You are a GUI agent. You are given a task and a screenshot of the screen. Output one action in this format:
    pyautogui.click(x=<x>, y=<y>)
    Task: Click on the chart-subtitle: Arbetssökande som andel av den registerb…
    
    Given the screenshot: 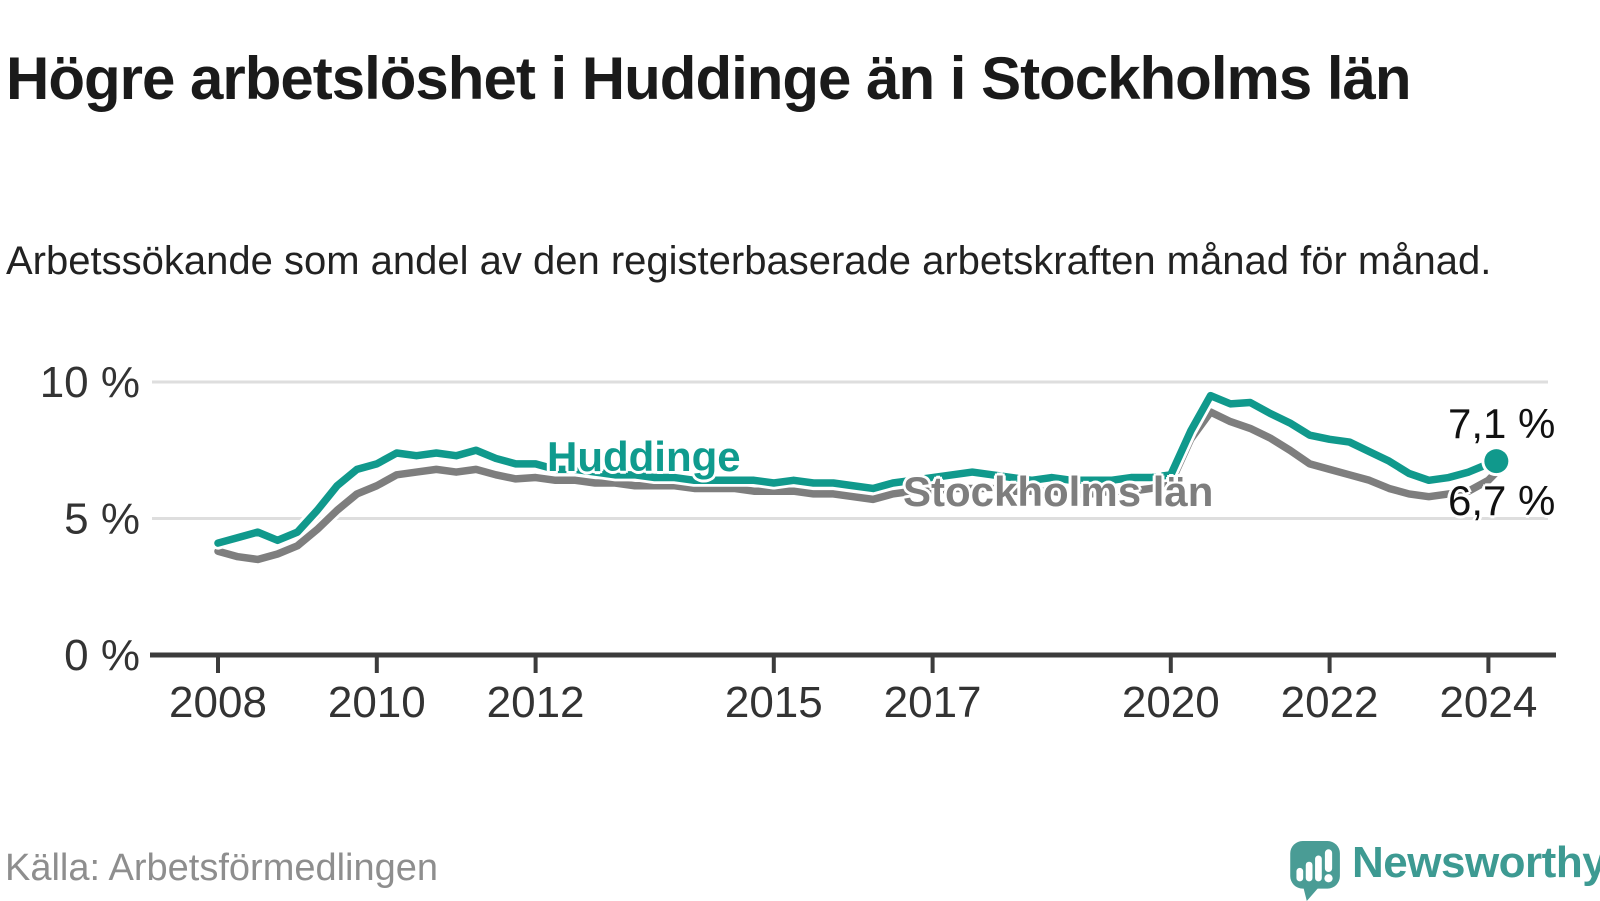 What is the action you would take?
    pyautogui.click(x=749, y=261)
    